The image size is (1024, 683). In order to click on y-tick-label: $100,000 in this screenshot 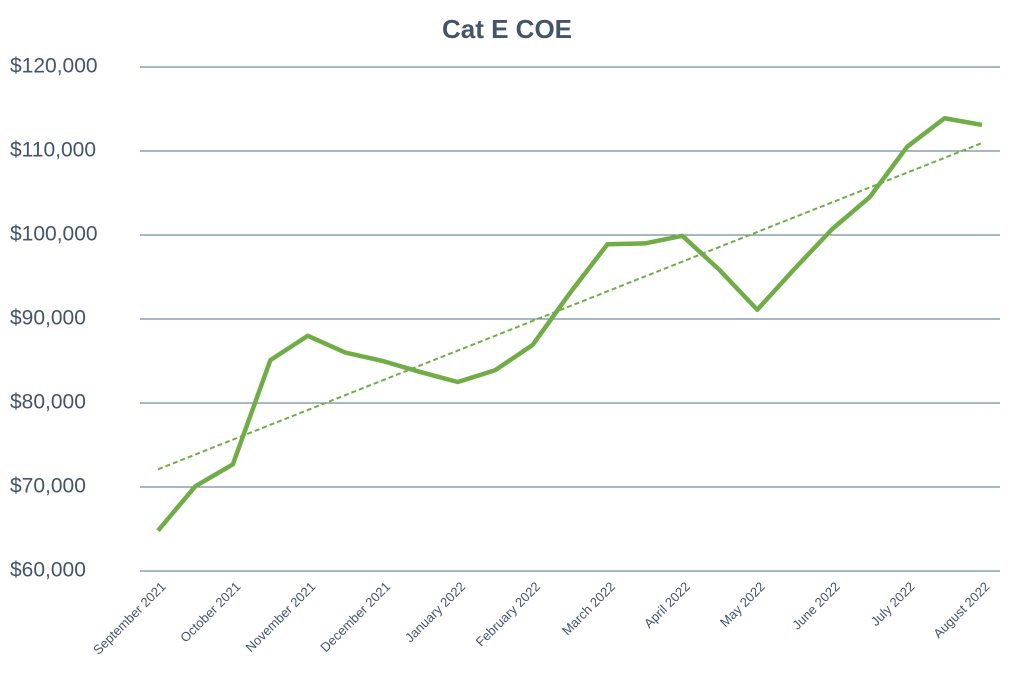, I will do `click(54, 234)`.